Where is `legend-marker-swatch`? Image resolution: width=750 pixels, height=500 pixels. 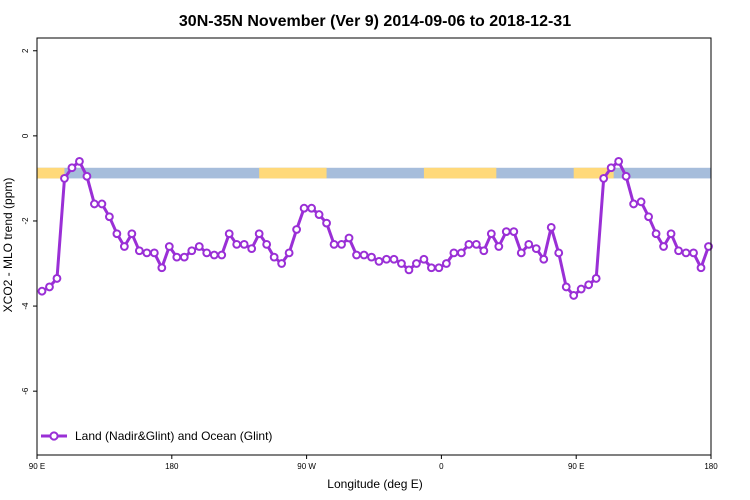 legend-marker-swatch is located at coordinates (54, 436).